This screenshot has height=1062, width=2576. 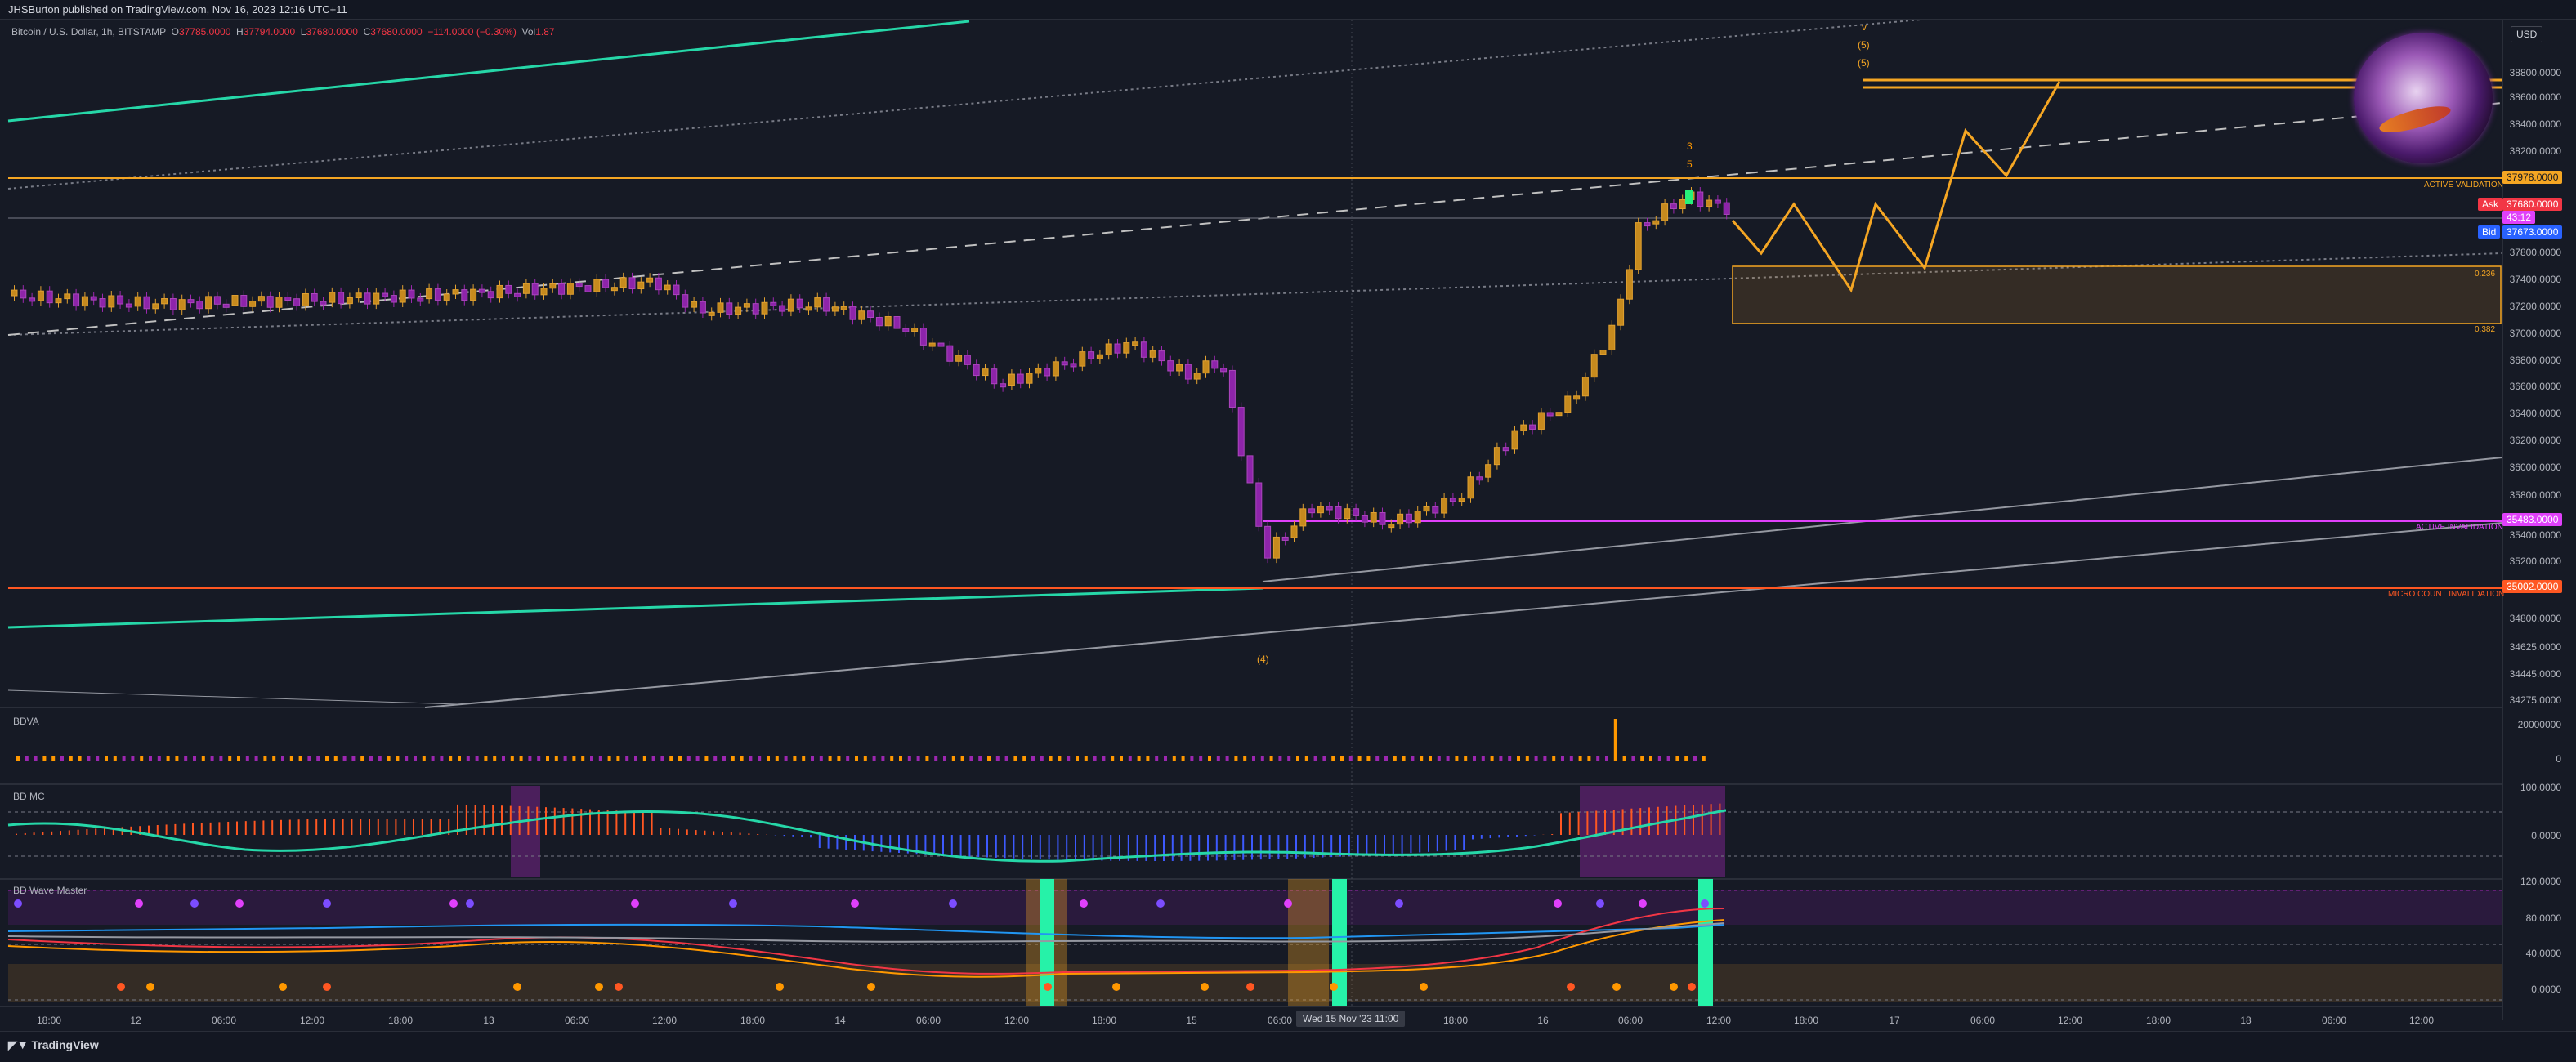 I want to click on legend-open: 37785.0000, so click(x=204, y=32).